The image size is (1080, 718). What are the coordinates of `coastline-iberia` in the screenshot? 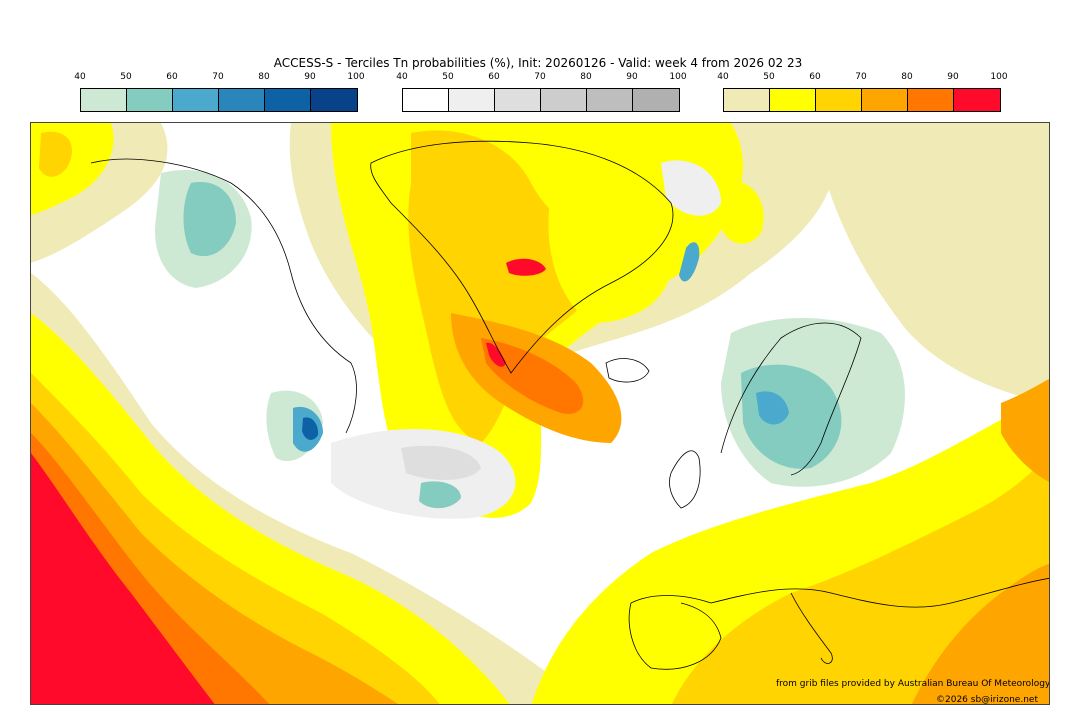 It's located at (675, 636).